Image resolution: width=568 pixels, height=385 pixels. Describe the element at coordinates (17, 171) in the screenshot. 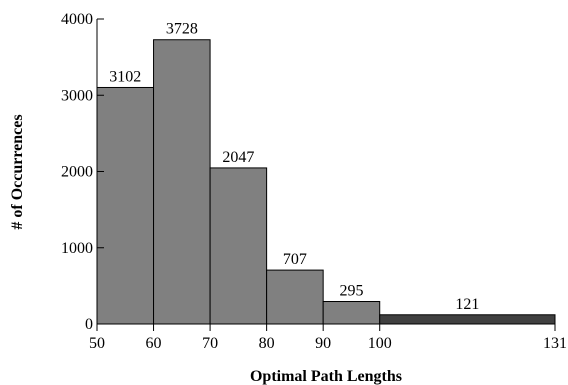

I see `y-axis-title: # of Occurrences` at that location.